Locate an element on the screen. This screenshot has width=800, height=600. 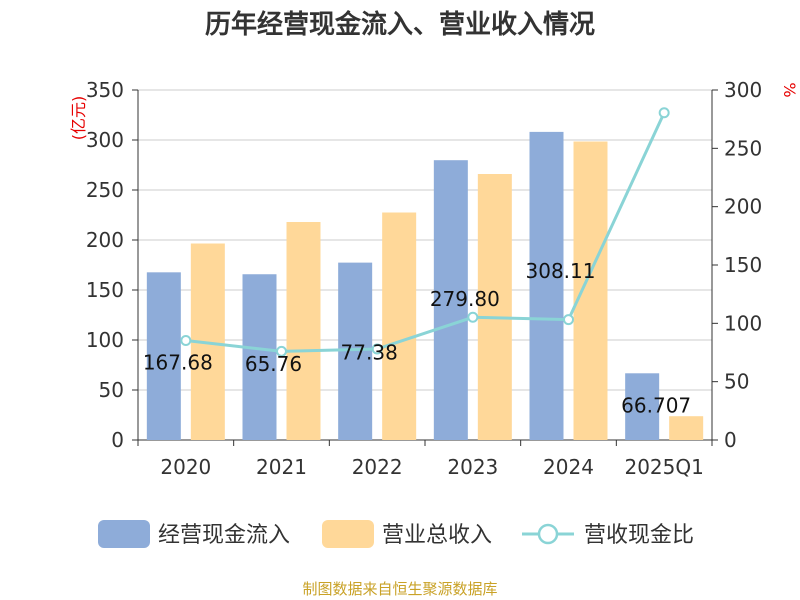
source-note: 制图数据来自恒生聚源数据库 is located at coordinates (399, 589).